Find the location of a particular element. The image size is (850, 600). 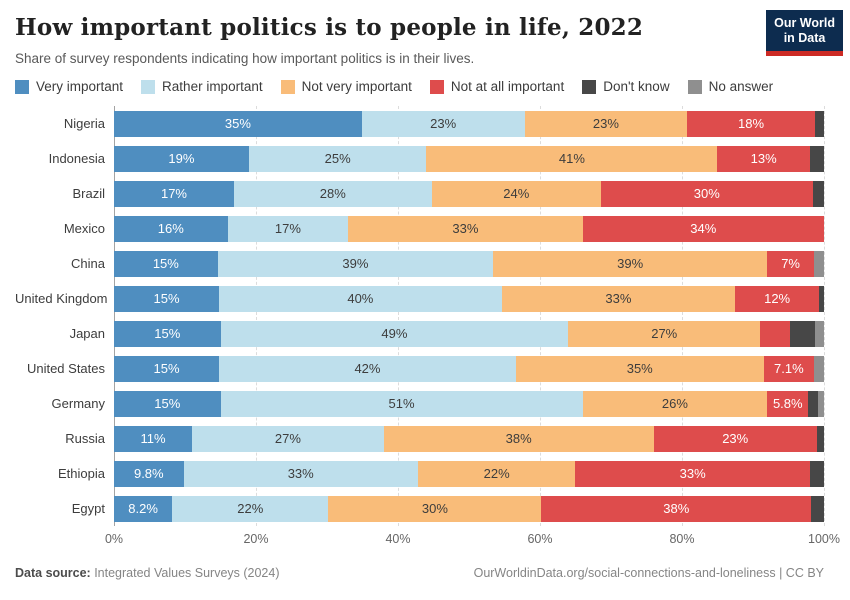

bar-segment: 42% is located at coordinates (367, 368).